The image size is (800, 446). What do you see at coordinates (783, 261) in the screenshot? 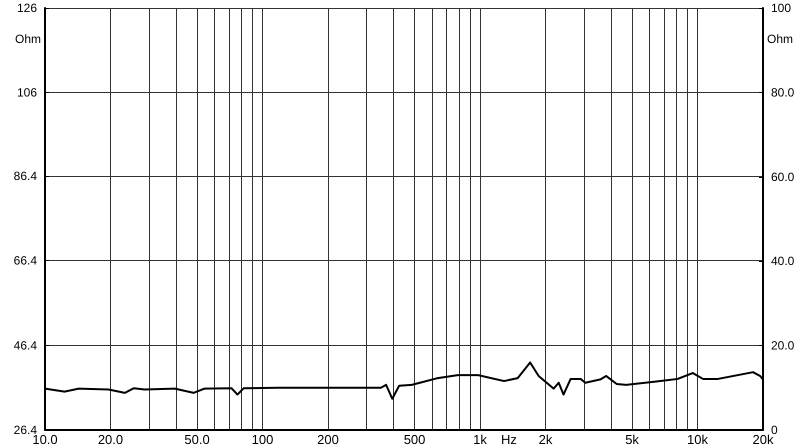
I see `y2-tick-label: 40.0` at bounding box center [783, 261].